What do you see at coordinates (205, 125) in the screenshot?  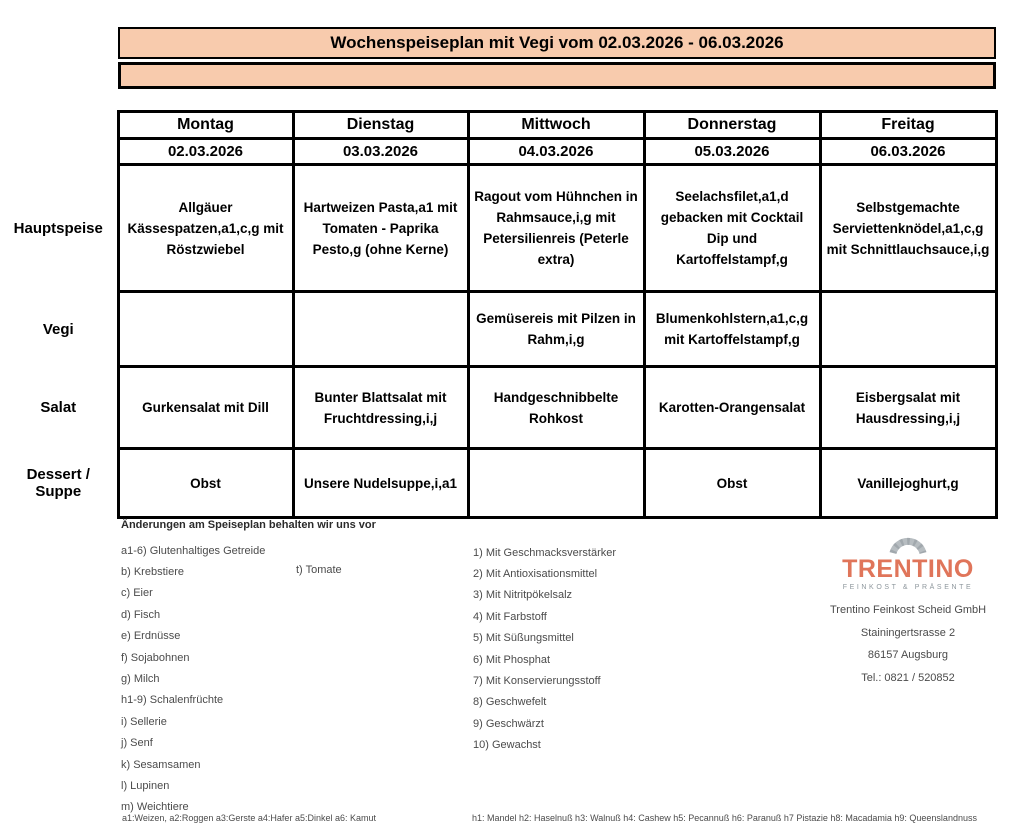 I see `day-header-montag: Montag` at bounding box center [205, 125].